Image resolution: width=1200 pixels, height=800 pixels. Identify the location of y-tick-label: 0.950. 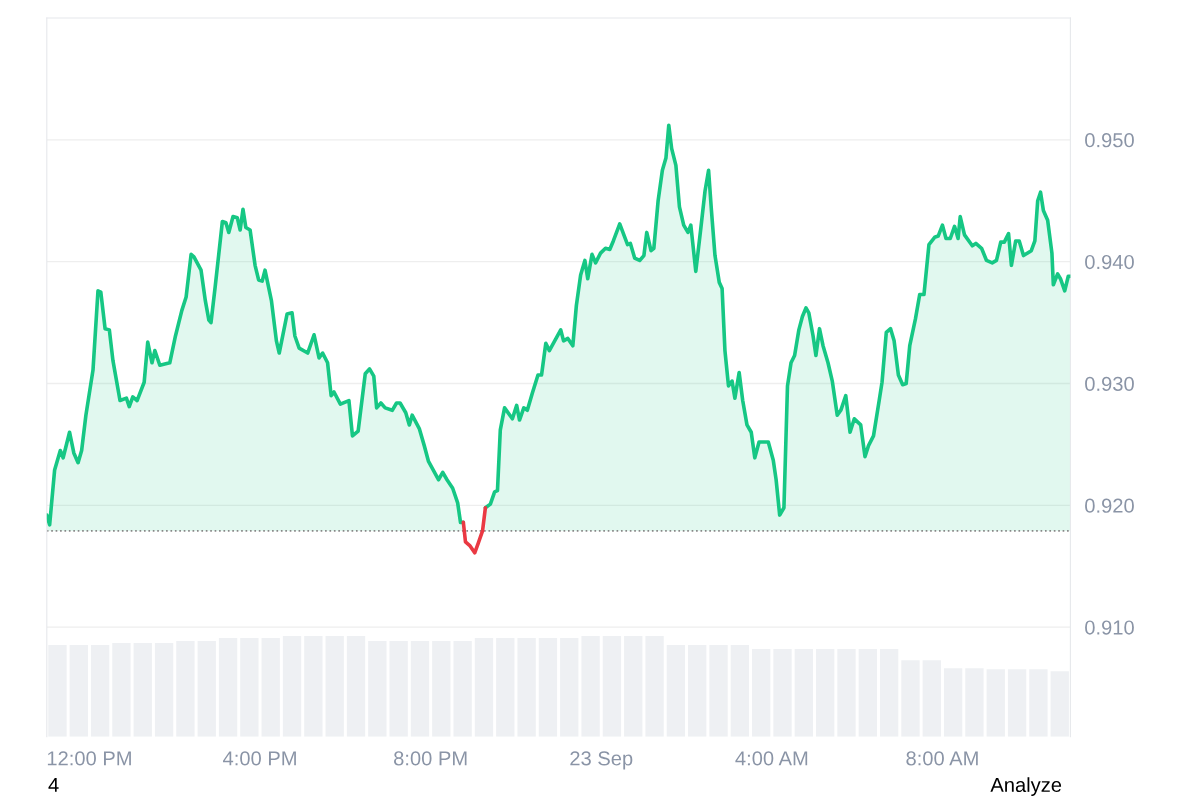
(1109, 140).